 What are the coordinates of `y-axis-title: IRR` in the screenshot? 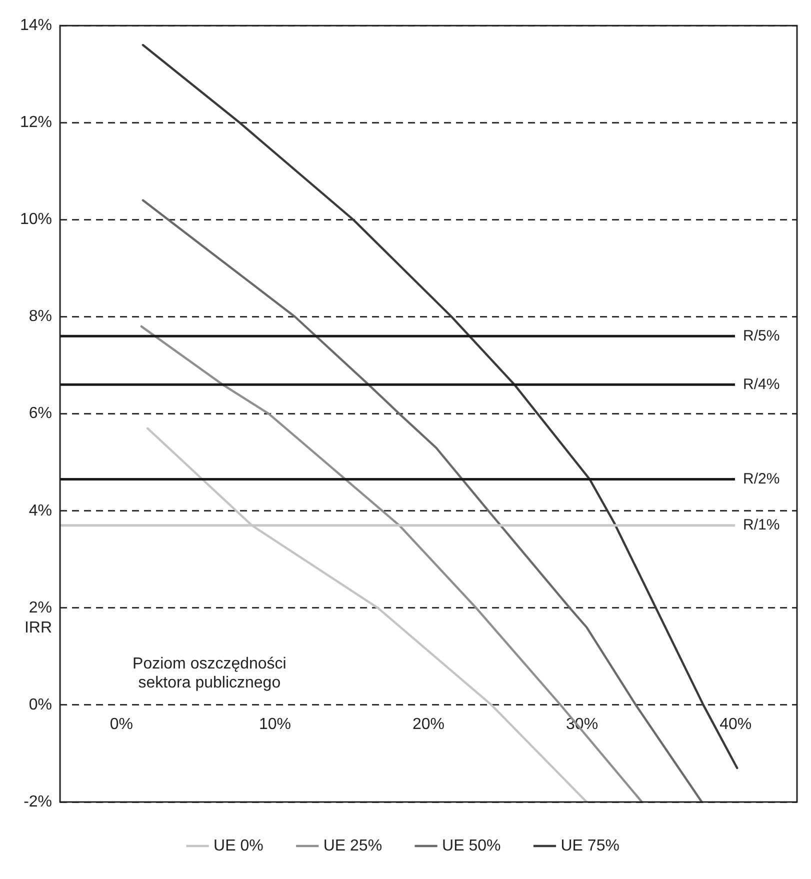 It's located at (38, 627).